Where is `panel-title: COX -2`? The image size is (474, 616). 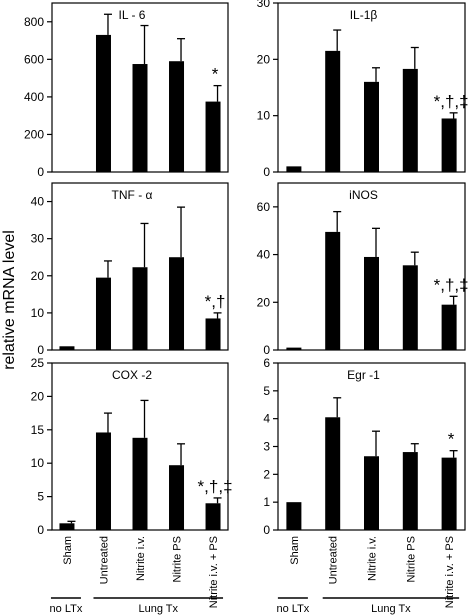 panel-title: COX -2 is located at coordinates (132, 375).